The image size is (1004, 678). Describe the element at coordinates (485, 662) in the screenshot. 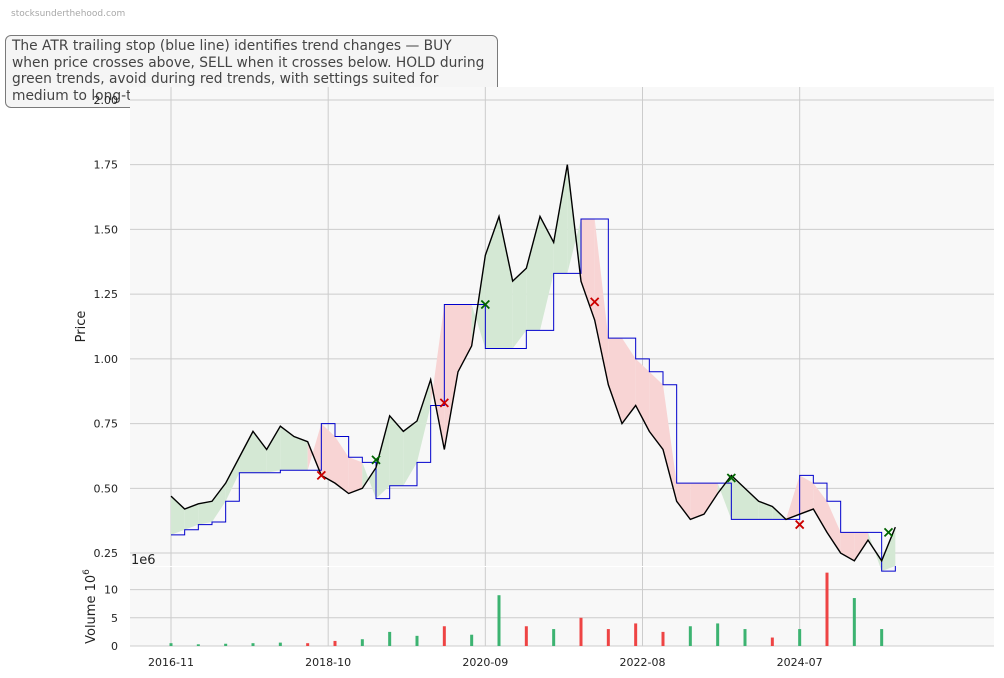

I see `x-tick-label: 2020-09` at that location.